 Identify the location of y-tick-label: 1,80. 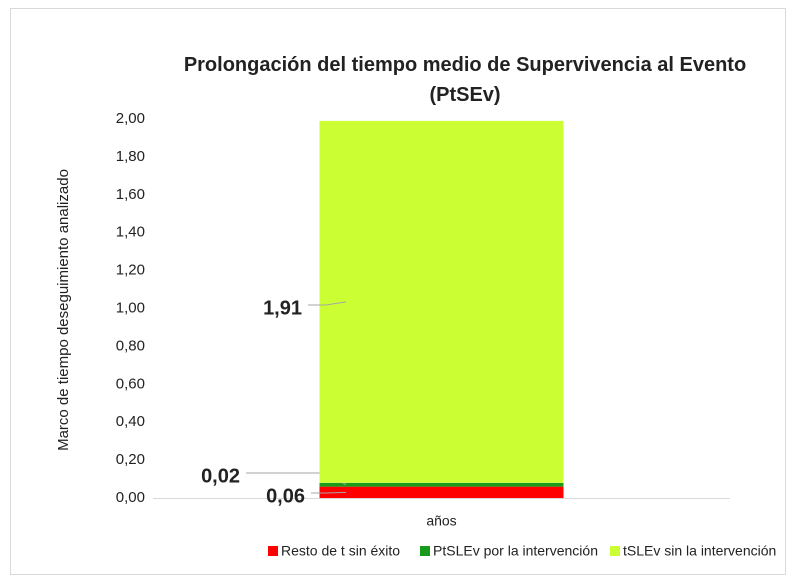
(130, 156).